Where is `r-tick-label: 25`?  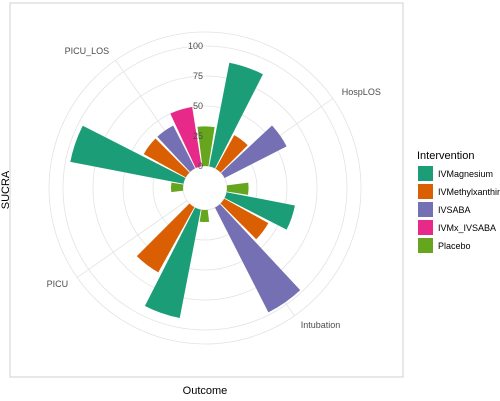 r-tick-label: 25 is located at coordinates (198, 136).